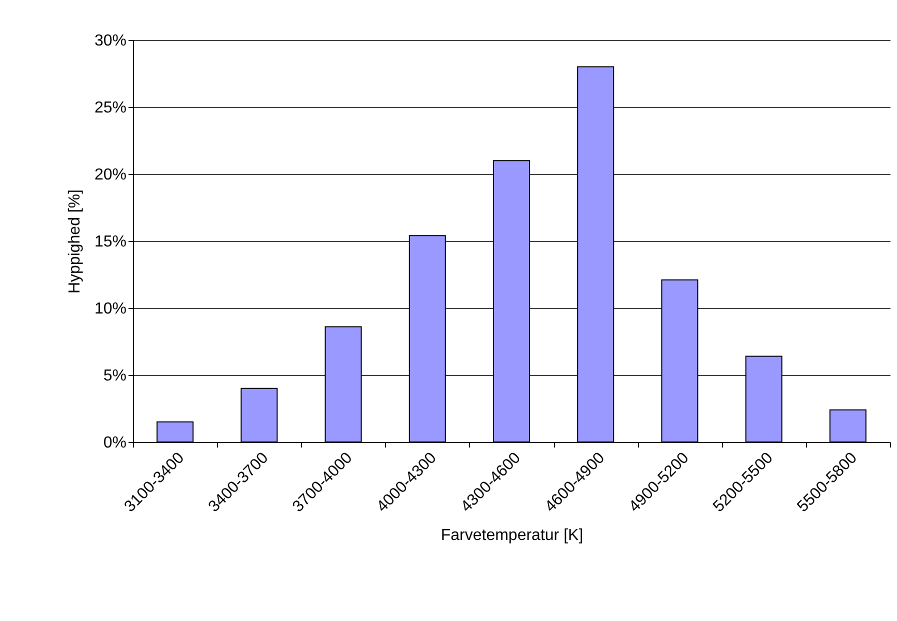 The width and height of the screenshot is (897, 621). What do you see at coordinates (114, 376) in the screenshot?
I see `y-tick-label: 5%` at bounding box center [114, 376].